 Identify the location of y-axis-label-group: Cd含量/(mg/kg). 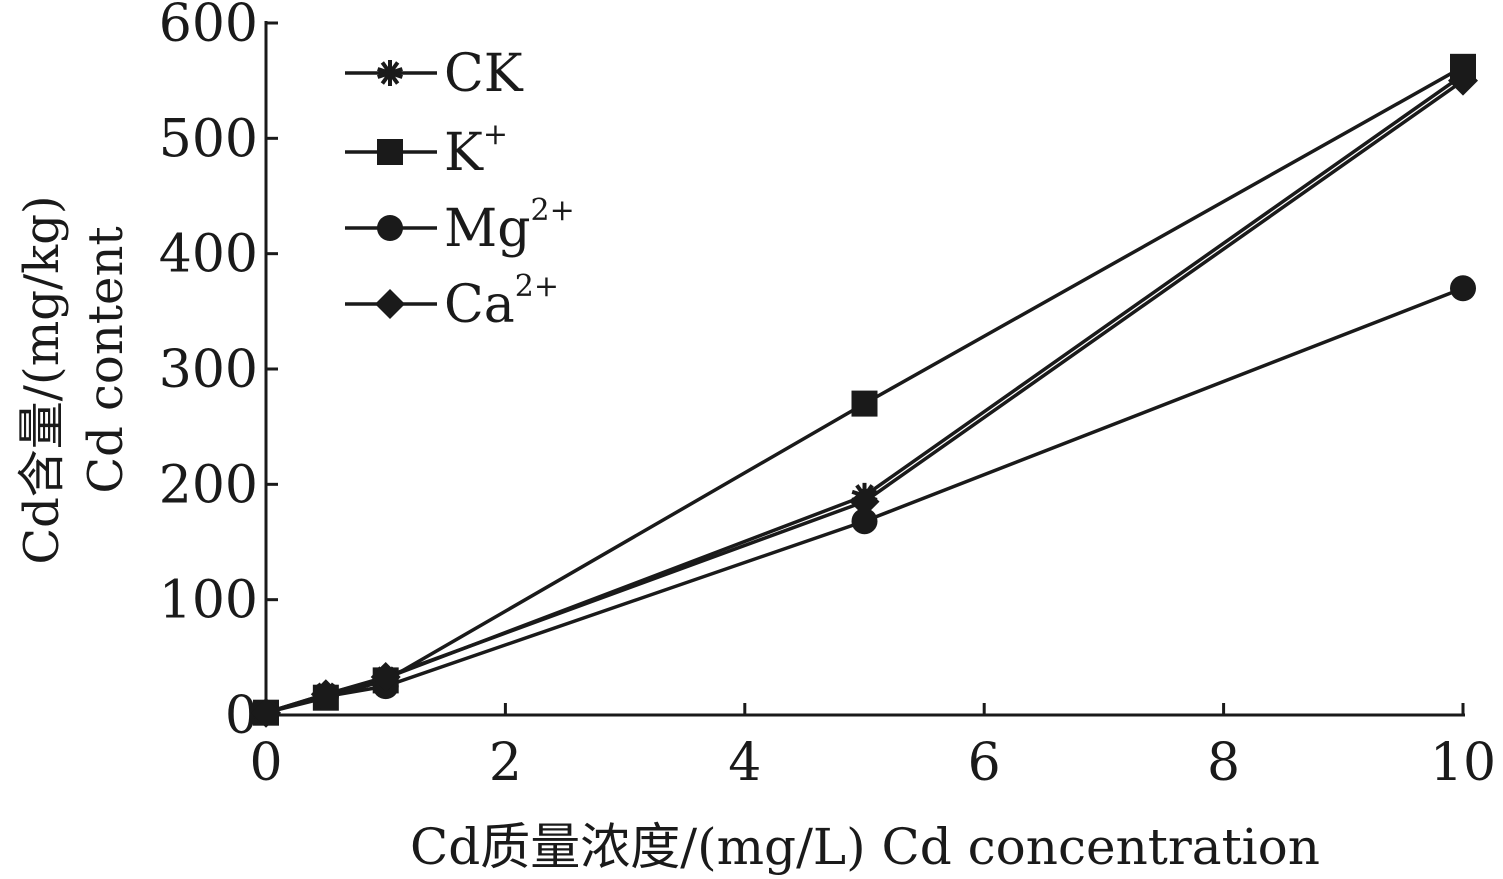
(42, 379).